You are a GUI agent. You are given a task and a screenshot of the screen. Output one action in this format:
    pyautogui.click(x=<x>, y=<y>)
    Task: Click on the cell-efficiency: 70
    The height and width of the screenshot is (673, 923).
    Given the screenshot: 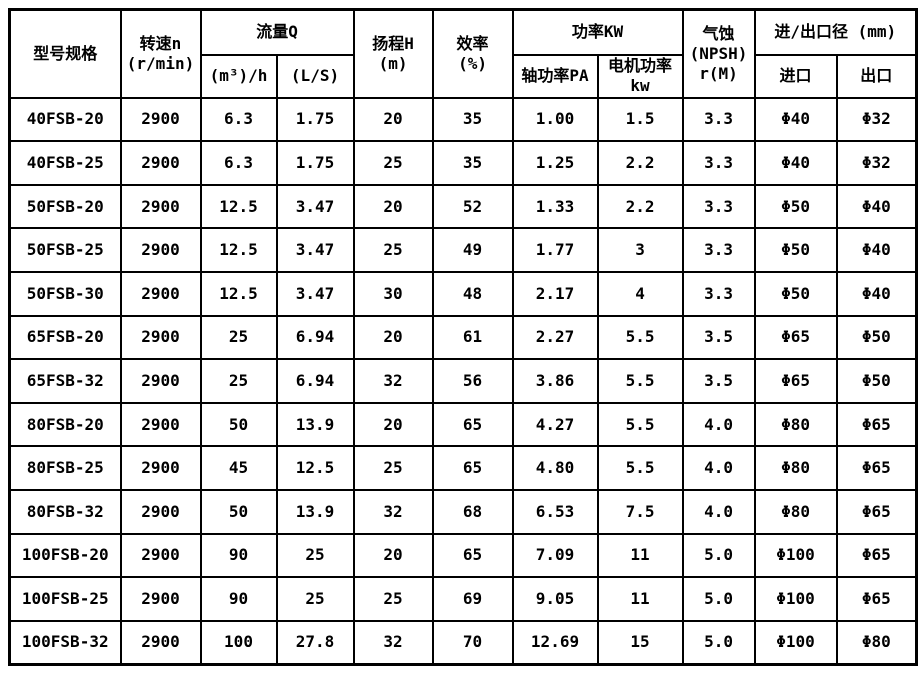 What is the action you would take?
    pyautogui.click(x=472, y=642)
    